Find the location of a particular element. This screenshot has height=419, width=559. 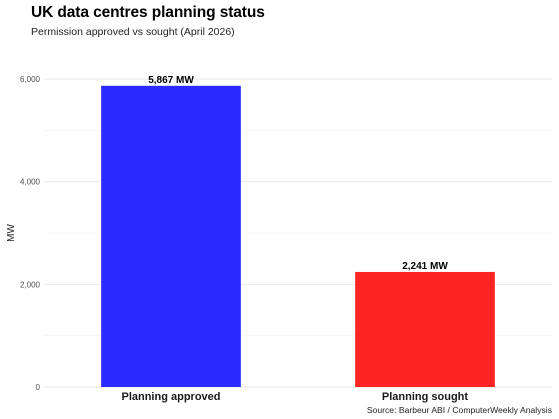

x-tick-label: Planning sought is located at coordinates (425, 397).